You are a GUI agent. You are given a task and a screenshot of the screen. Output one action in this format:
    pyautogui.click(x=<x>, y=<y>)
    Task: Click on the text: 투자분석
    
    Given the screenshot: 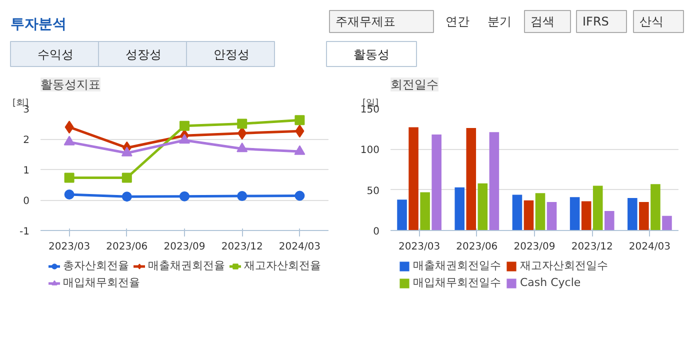 What is the action you would take?
    pyautogui.click(x=38, y=24)
    